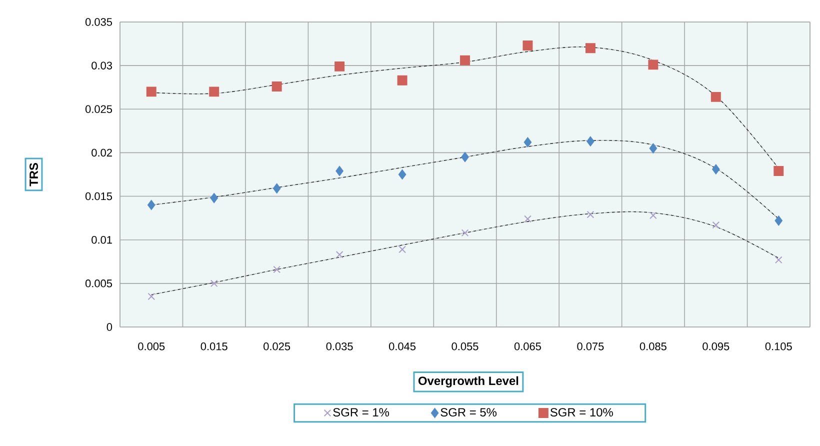 The width and height of the screenshot is (820, 446). I want to click on y-axis-title: TRS, so click(34, 174).